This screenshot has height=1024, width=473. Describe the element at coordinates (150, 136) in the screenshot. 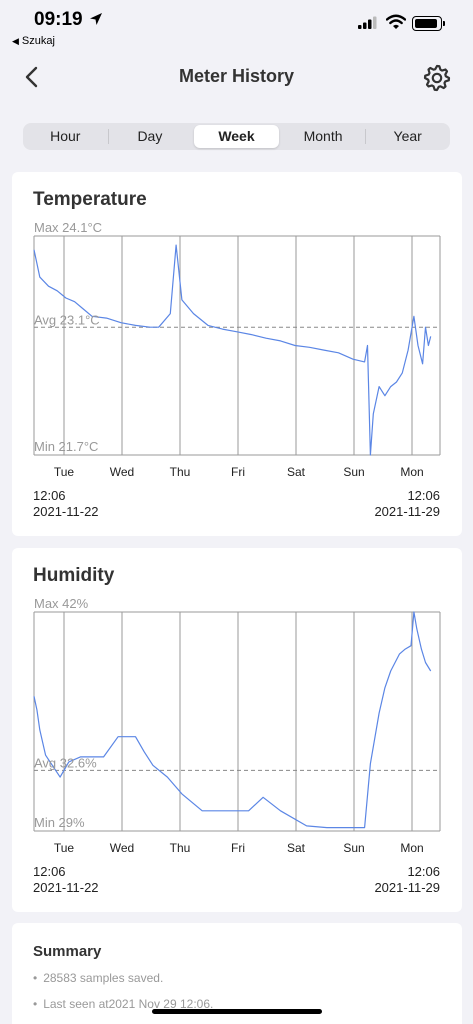

I see `tab-day: Day` at that location.